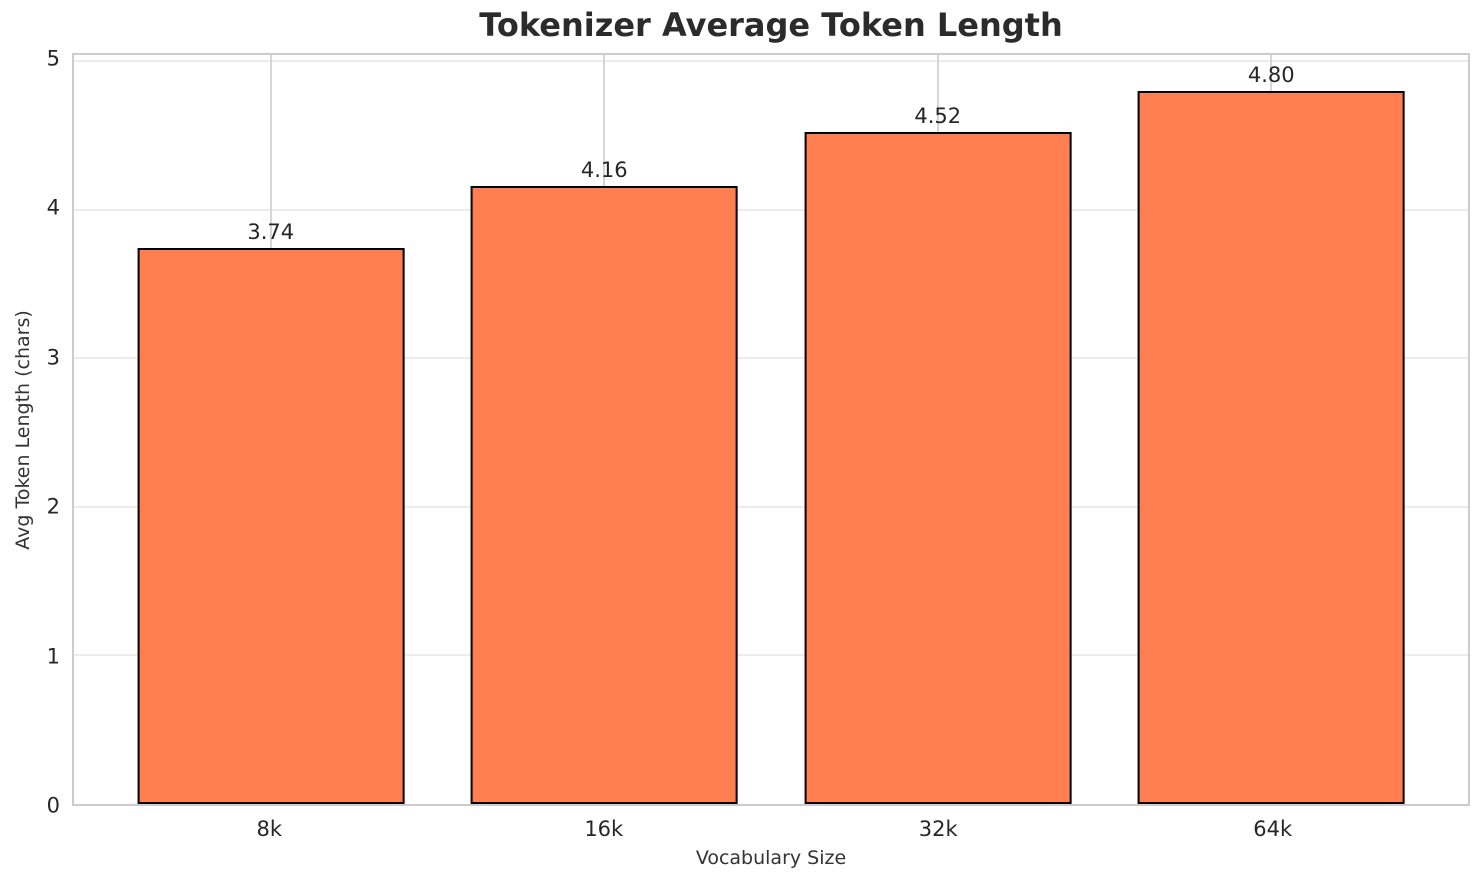 This screenshot has height=885, width=1483. Describe the element at coordinates (53, 506) in the screenshot. I see `y-tick-label: 2` at that location.